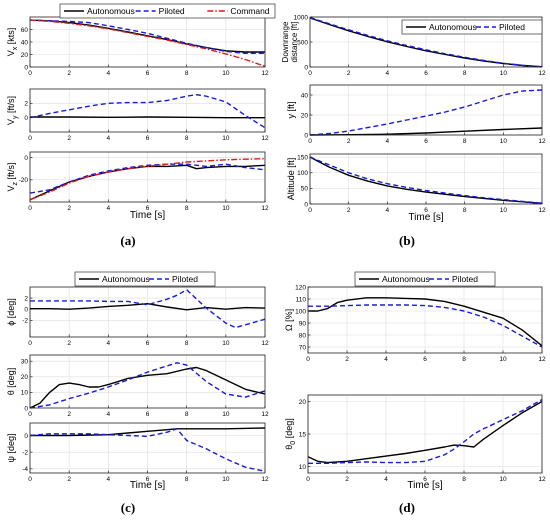  I want to click on panel-b-xtick-label: 4, so click(388, 73).